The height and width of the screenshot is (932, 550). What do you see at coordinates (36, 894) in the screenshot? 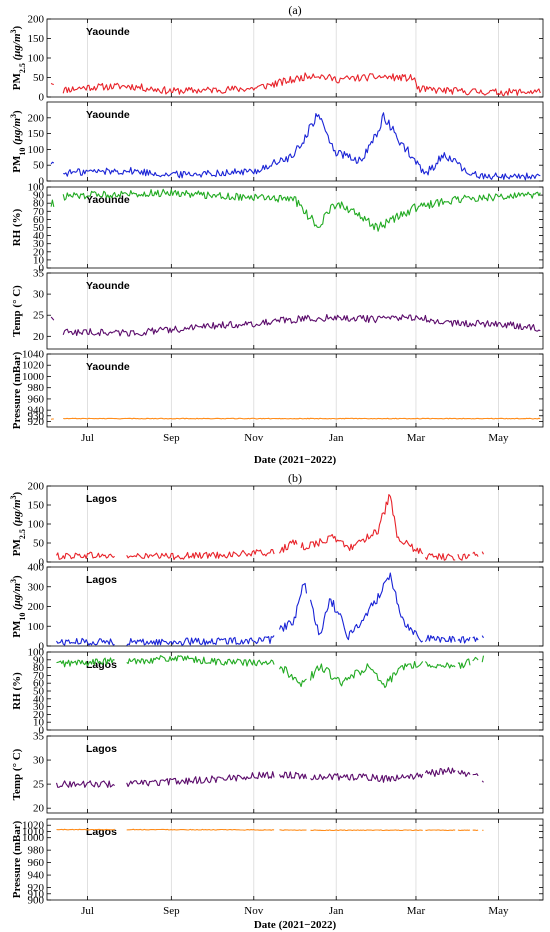
I see `y-tick-label: 910` at bounding box center [36, 894].